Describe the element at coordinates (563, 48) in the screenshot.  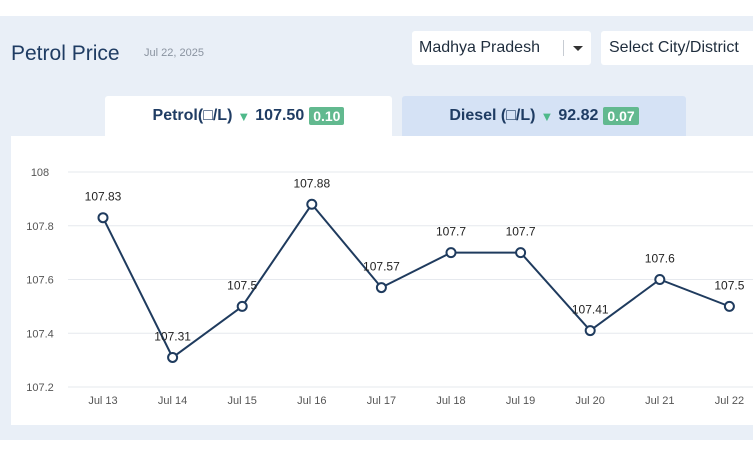
I see `select-separator` at that location.